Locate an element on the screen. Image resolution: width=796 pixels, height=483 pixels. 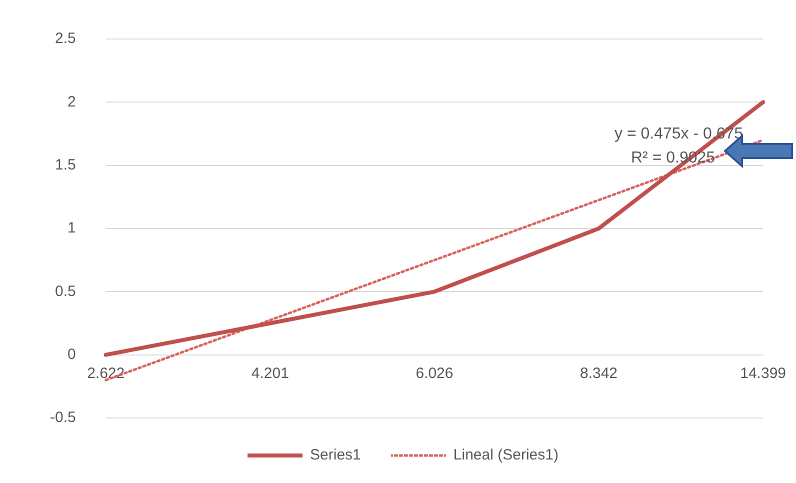
y-tick-label: 0.5 is located at coordinates (65, 291).